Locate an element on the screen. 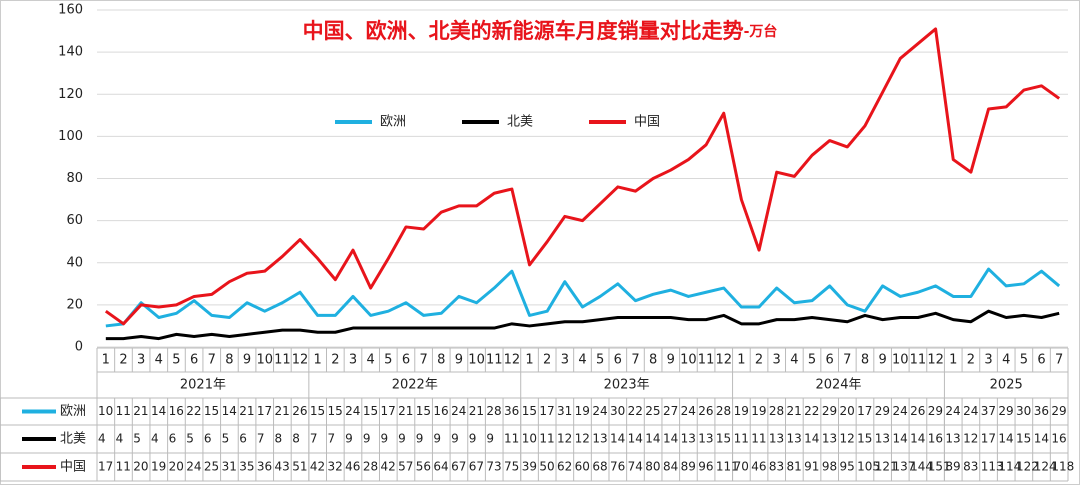 The height and width of the screenshot is (485, 1080). table-cell: 30 is located at coordinates (617, 411).